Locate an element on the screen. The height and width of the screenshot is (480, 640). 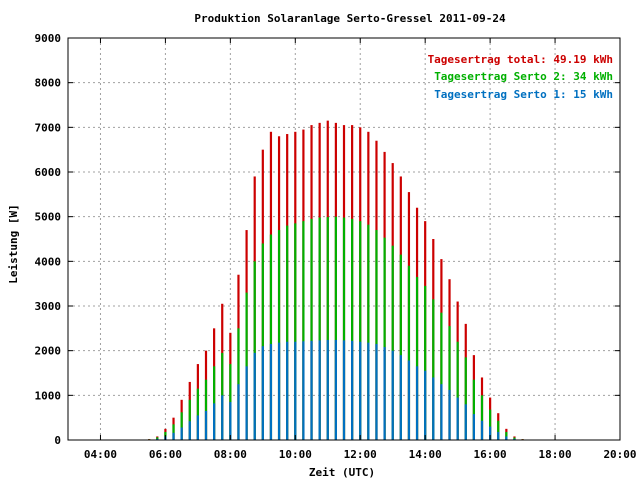
x-tick-label: 10:00 is located at coordinates (295, 454).